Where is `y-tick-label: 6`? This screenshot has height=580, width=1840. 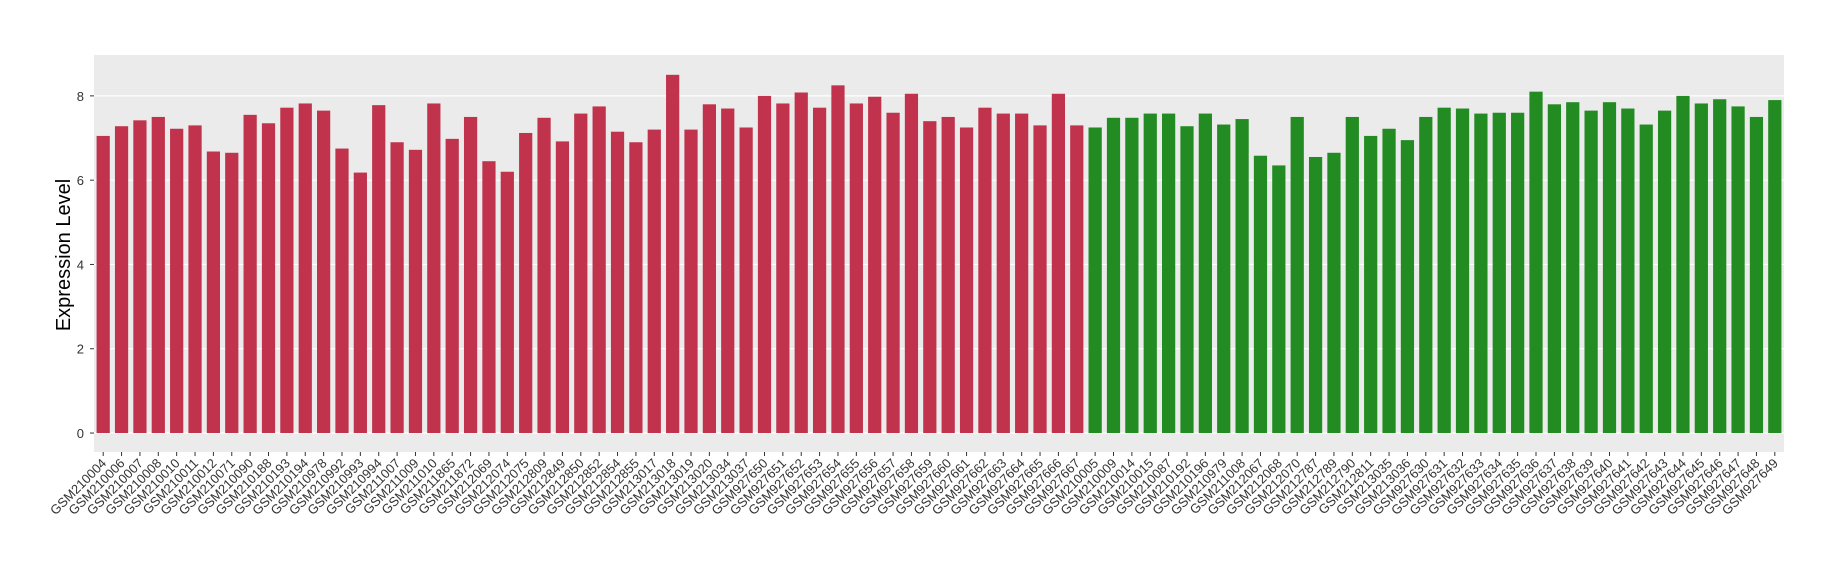
y-tick-label: 6 is located at coordinates (80, 180).